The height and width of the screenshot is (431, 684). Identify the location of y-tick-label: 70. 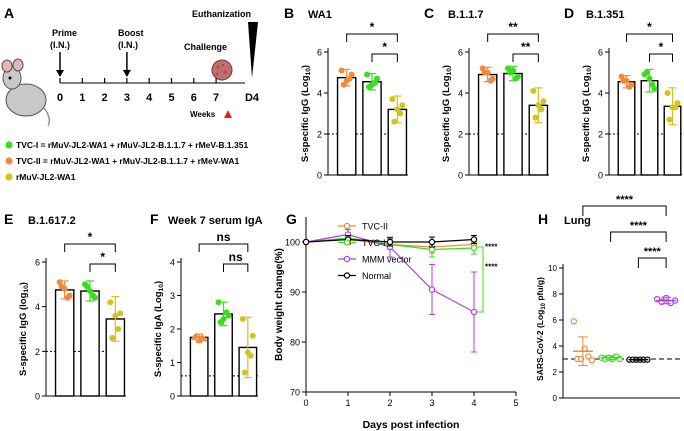
(295, 393).